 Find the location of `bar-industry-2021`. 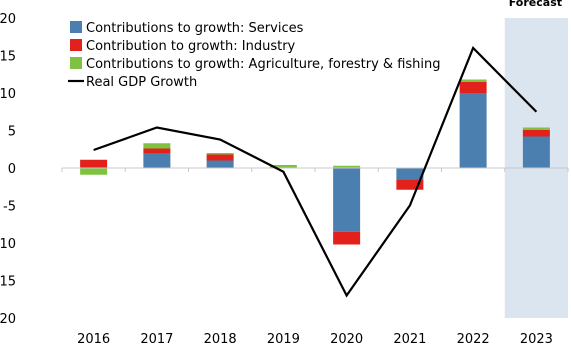

bar-industry-2021 is located at coordinates (410, 184).